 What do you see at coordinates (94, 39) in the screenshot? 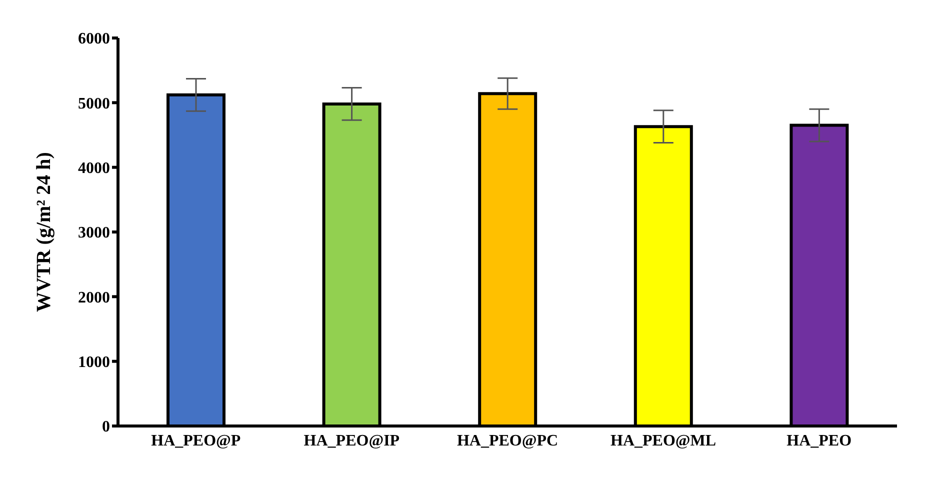
I see `y-tick-label: 6000` at bounding box center [94, 39].